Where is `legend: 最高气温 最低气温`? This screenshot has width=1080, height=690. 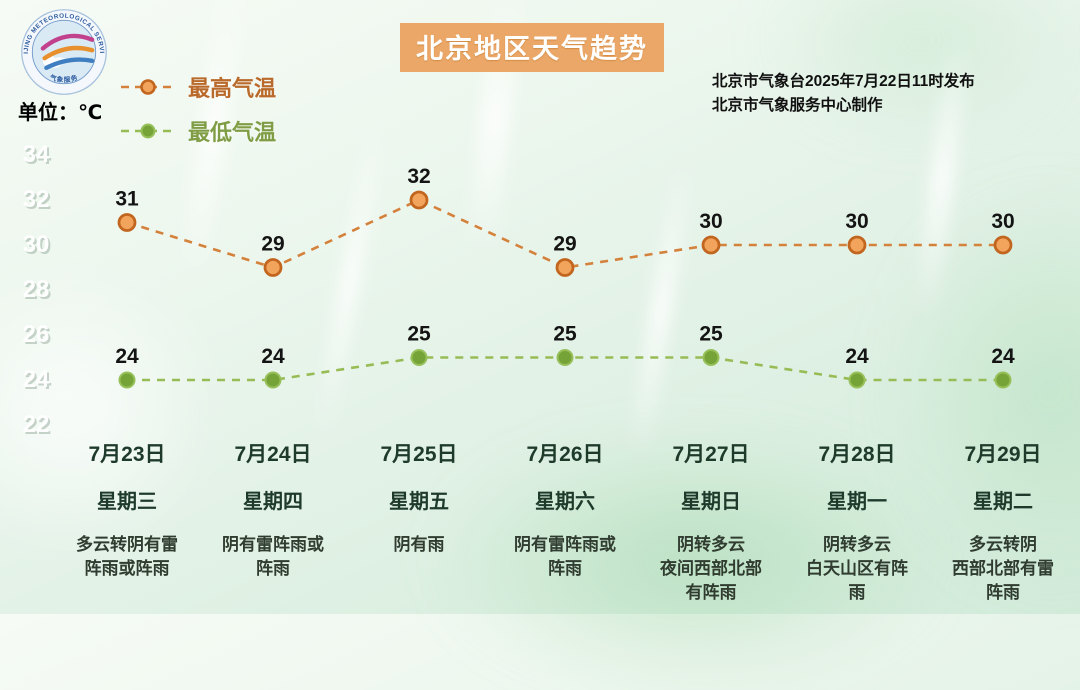 legend: 最高气温 最低气温 is located at coordinates (198, 116).